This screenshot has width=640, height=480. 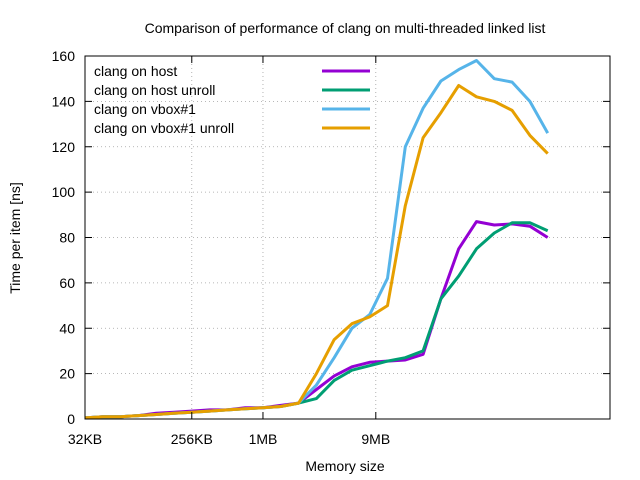 What do you see at coordinates (135, 71) in the screenshot?
I see `legend-label: clang on host` at bounding box center [135, 71].